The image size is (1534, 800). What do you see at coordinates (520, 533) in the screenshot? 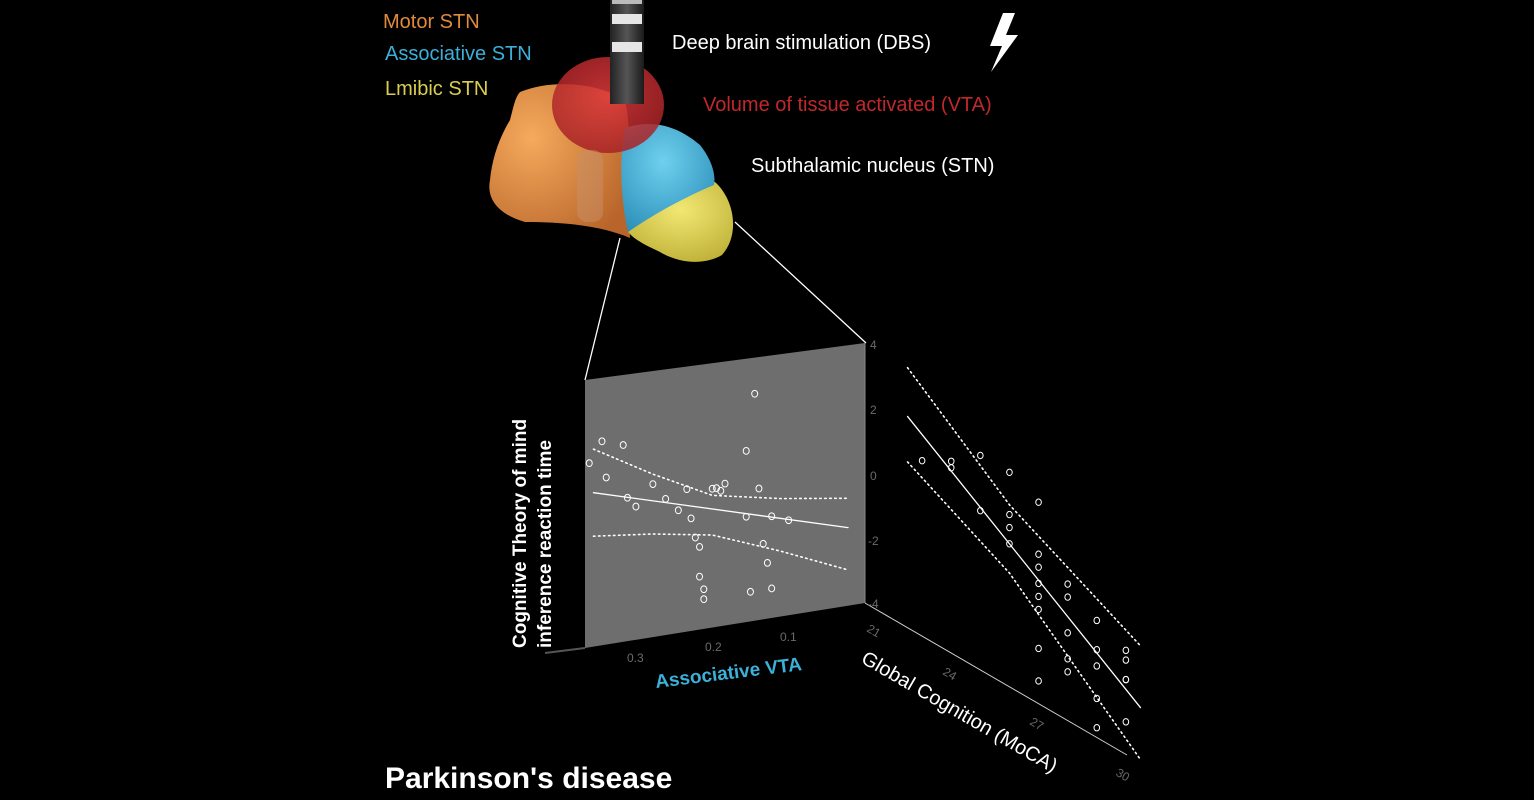
I see `y-axis-title-line1: Cognitive Theory of mind` at bounding box center [520, 533].